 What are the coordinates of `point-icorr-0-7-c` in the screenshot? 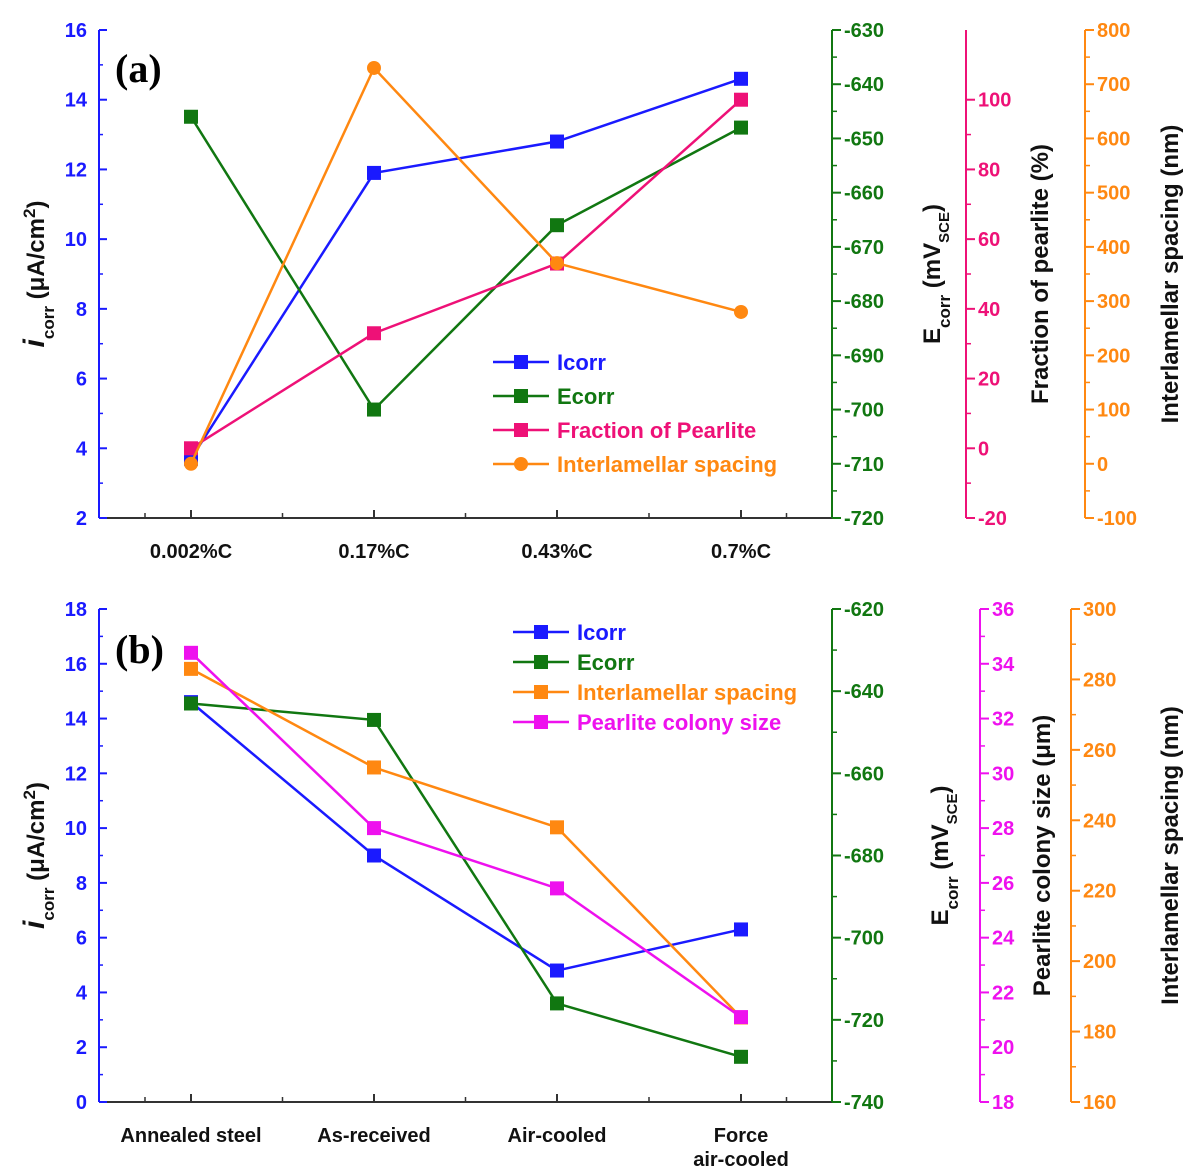 It's located at (741, 78).